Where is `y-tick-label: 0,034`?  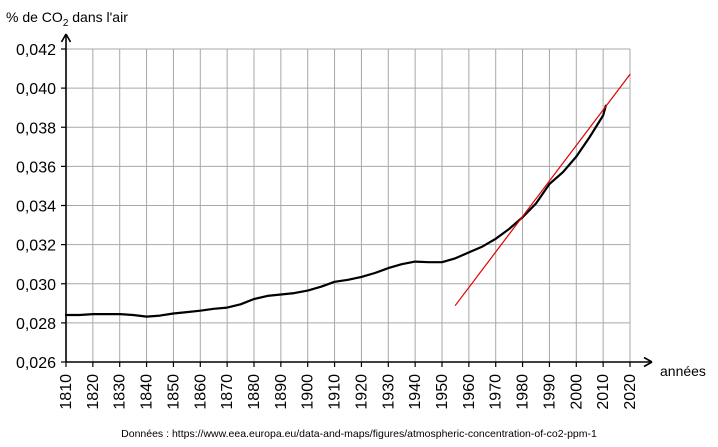
y-tick-label: 0,034 is located at coordinates (36, 207).